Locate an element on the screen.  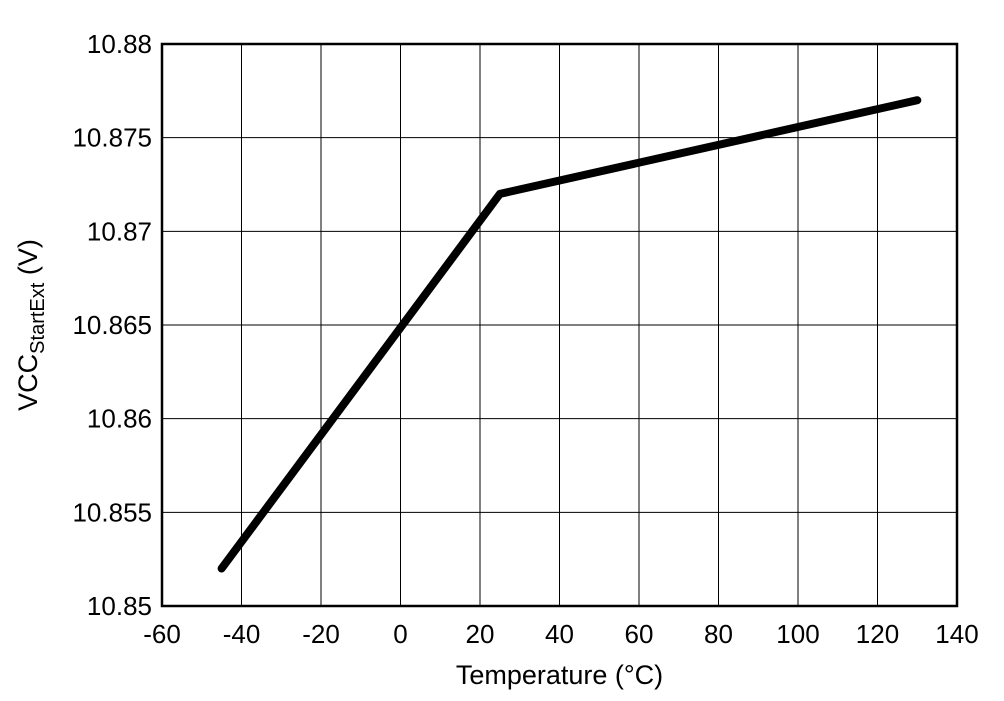
x-tick-label: 60 is located at coordinates (639, 634).